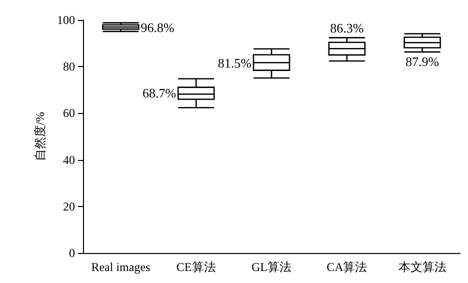  I want to click on x-tick-label: CE算法, so click(196, 267).